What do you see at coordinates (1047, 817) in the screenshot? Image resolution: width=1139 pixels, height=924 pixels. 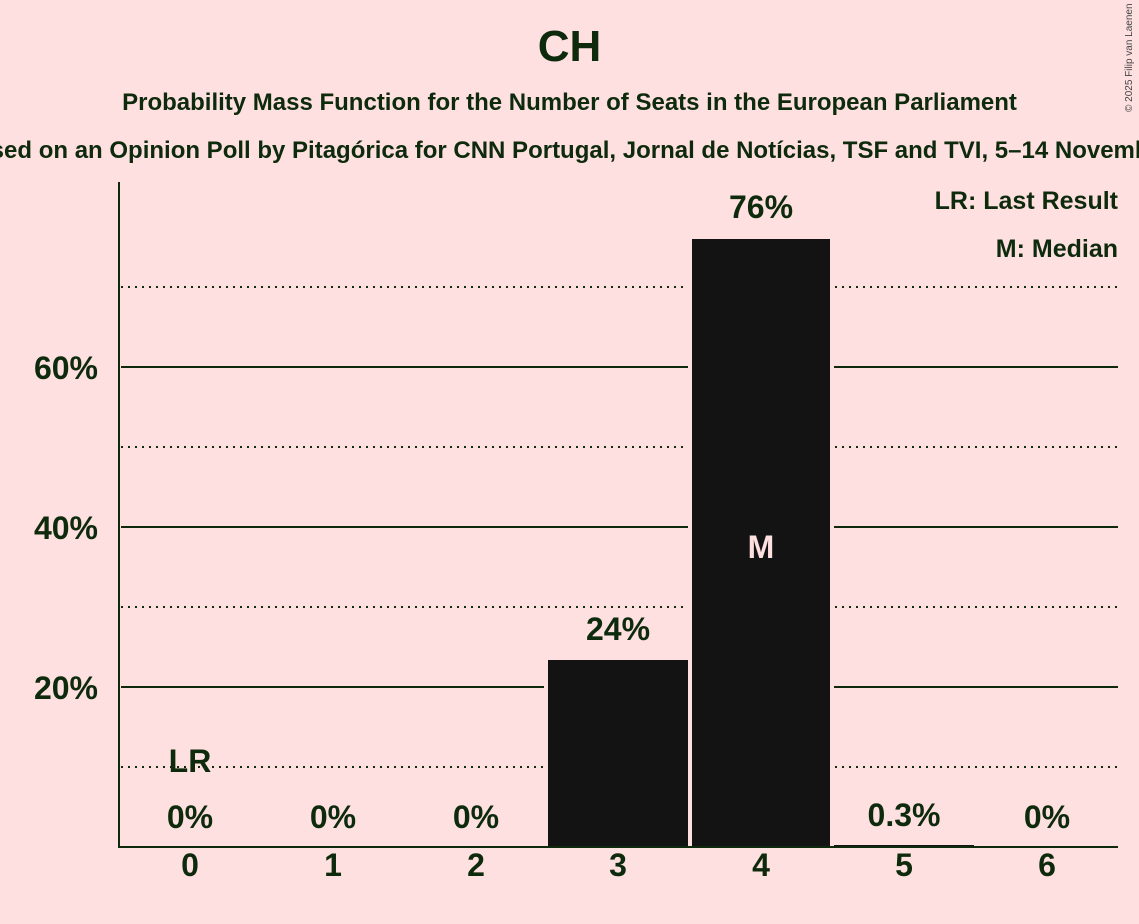 I see `bar-label-6: 0%` at bounding box center [1047, 817].